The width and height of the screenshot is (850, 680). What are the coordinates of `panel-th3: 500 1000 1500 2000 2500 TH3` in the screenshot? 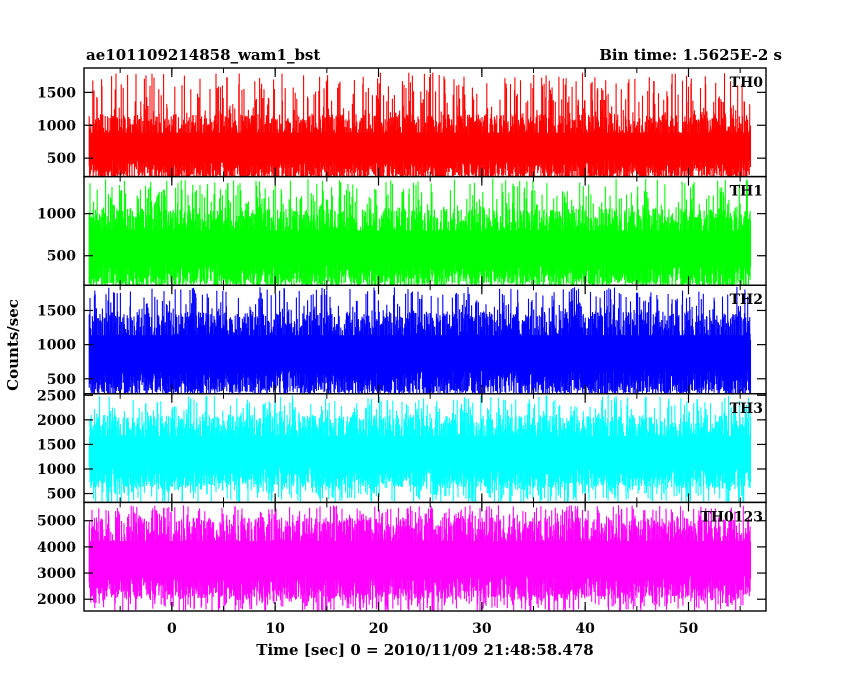 It's located at (402, 446).